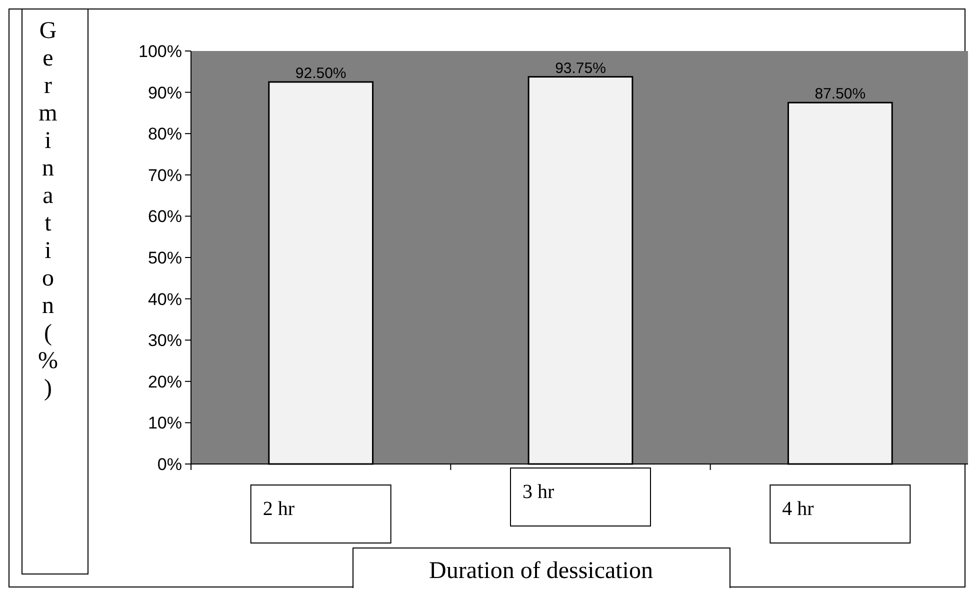 This screenshot has width=976, height=592. What do you see at coordinates (165, 340) in the screenshot?
I see `y-tick-label: 30%` at bounding box center [165, 340].